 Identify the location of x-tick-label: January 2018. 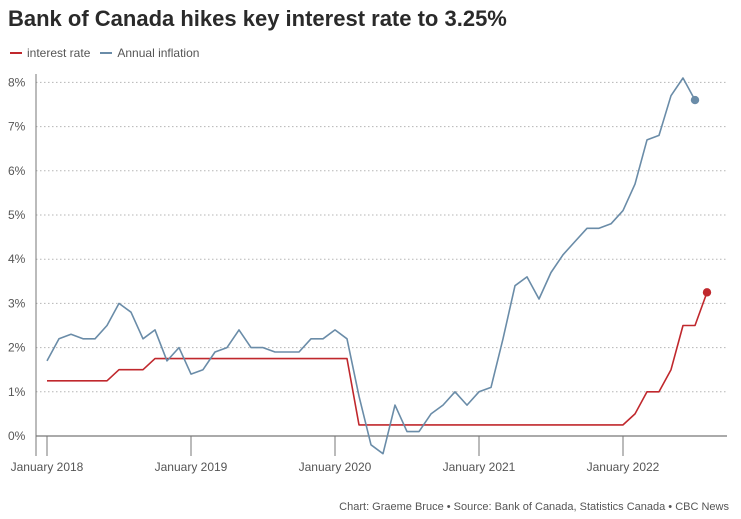
(47, 467).